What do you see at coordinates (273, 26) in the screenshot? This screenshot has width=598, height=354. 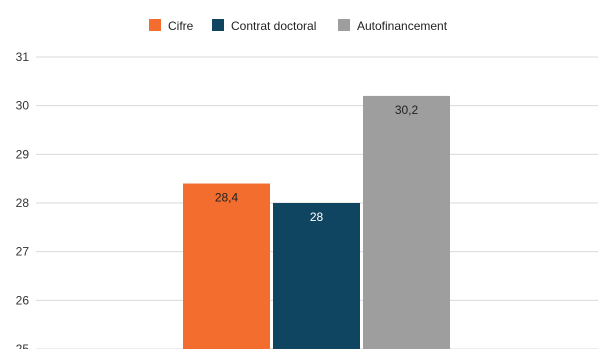 I see `legend-label: Contrat doctoral` at bounding box center [273, 26].